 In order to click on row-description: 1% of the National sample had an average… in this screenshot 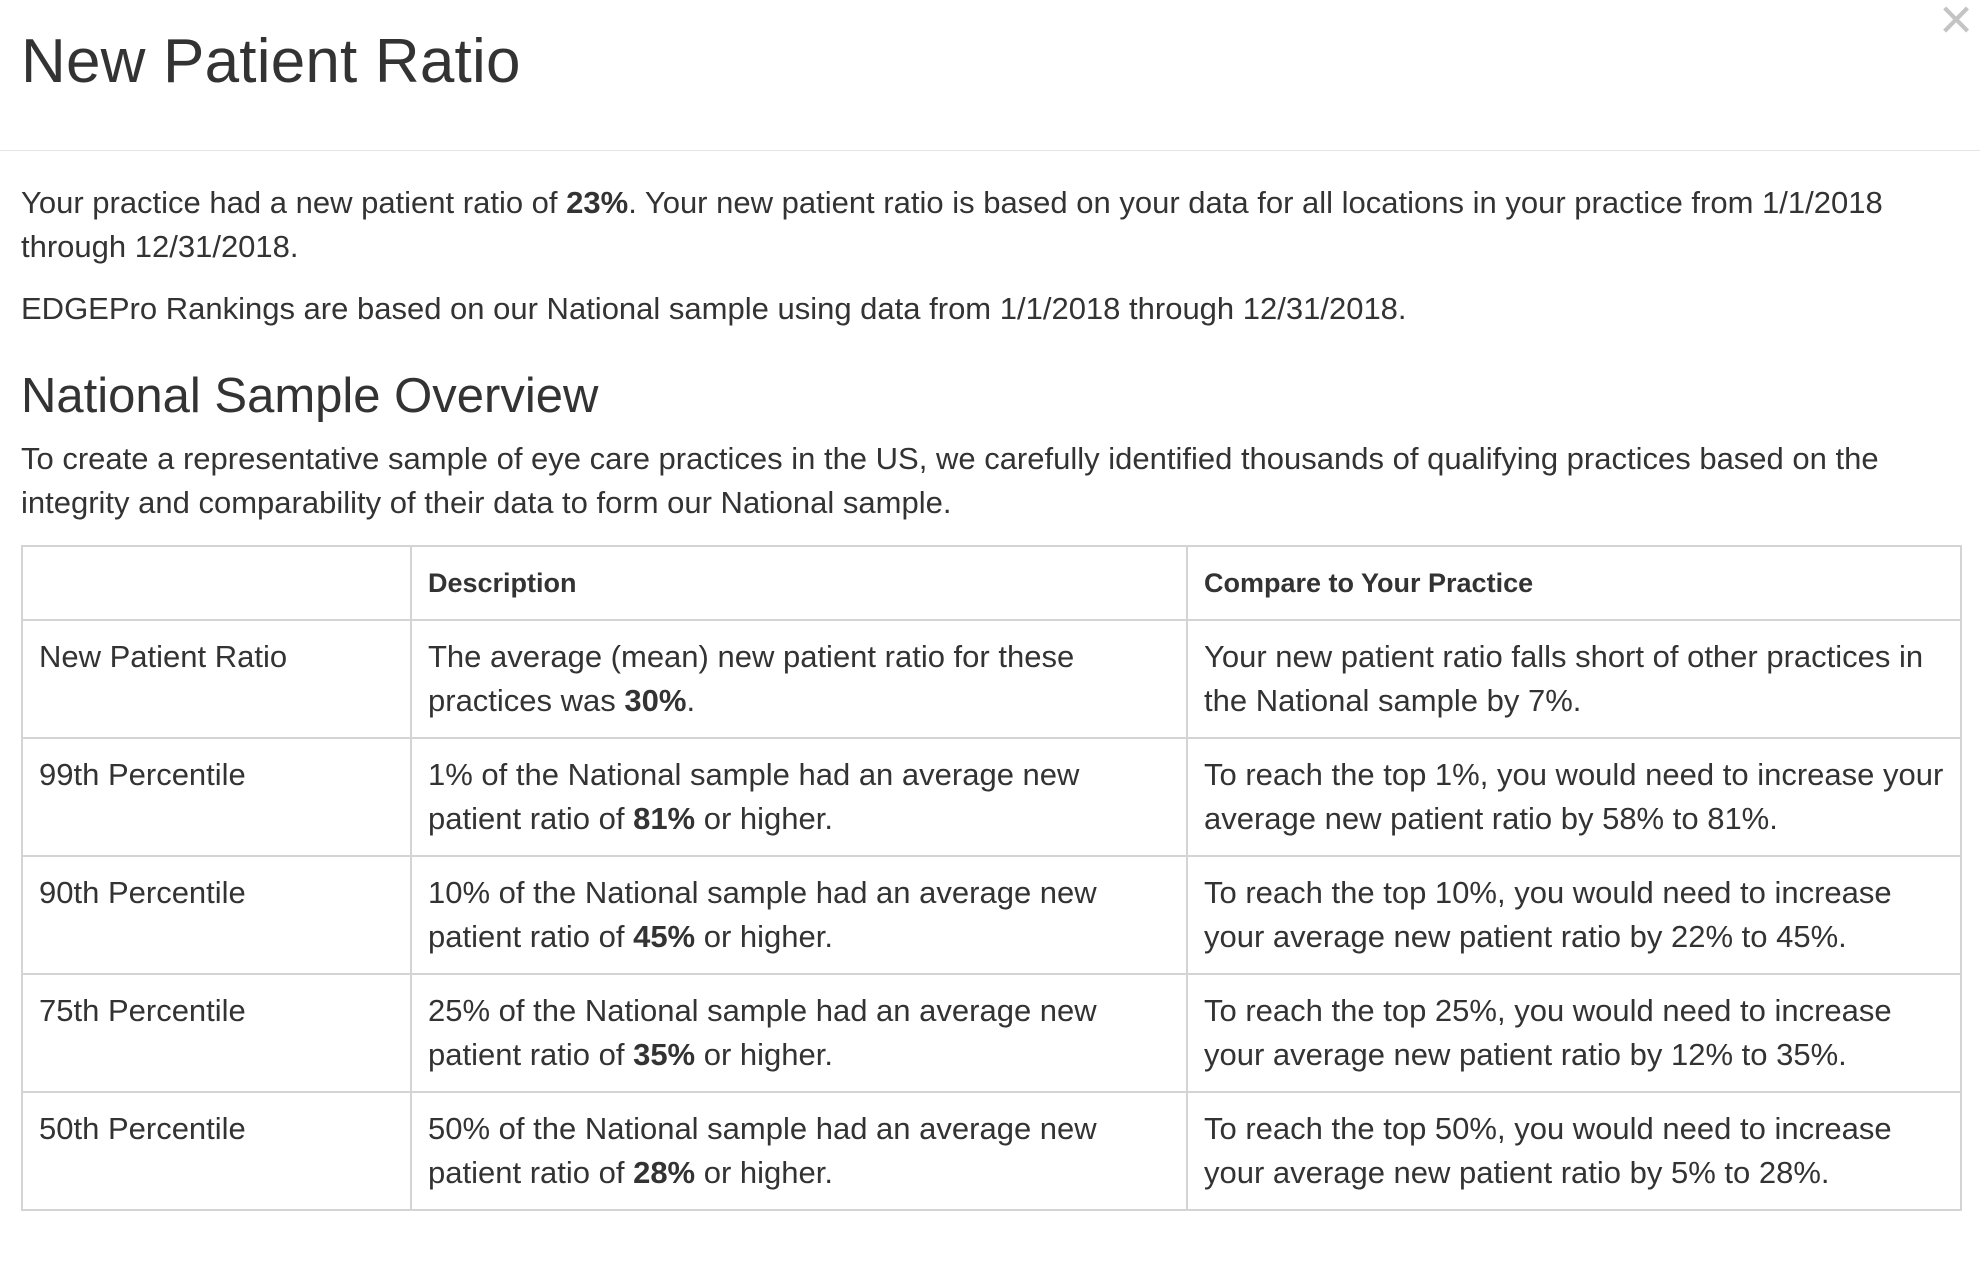, I will do `click(799, 797)`.